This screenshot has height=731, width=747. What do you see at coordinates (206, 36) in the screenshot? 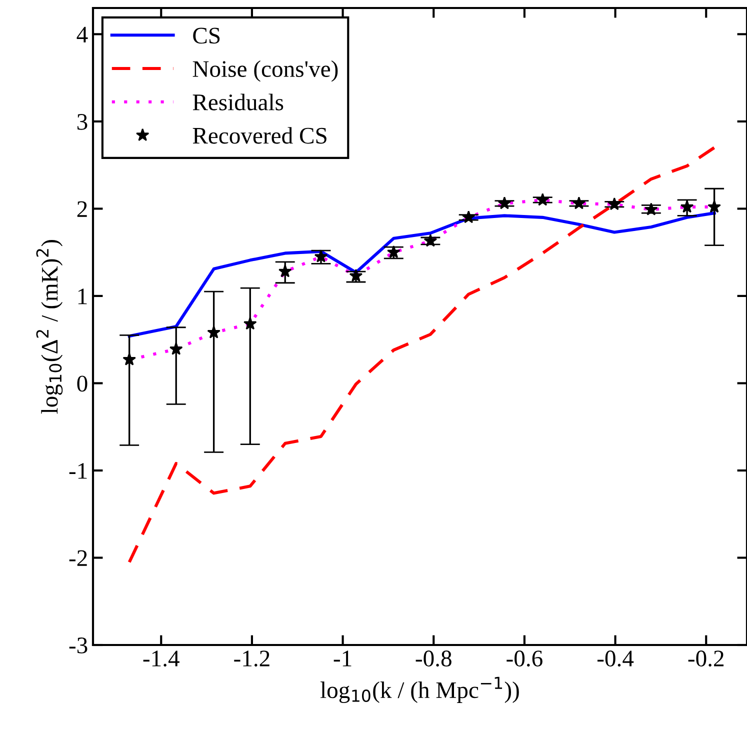
I see `legend-label: CS` at bounding box center [206, 36].